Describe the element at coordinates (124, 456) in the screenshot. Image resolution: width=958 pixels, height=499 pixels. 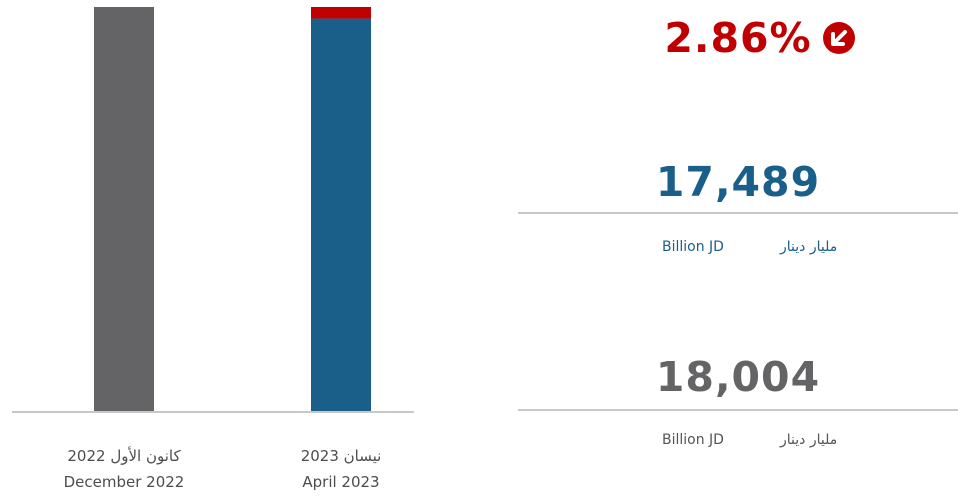
I see `category-label-ar: كانون الأول 2022` at that location.